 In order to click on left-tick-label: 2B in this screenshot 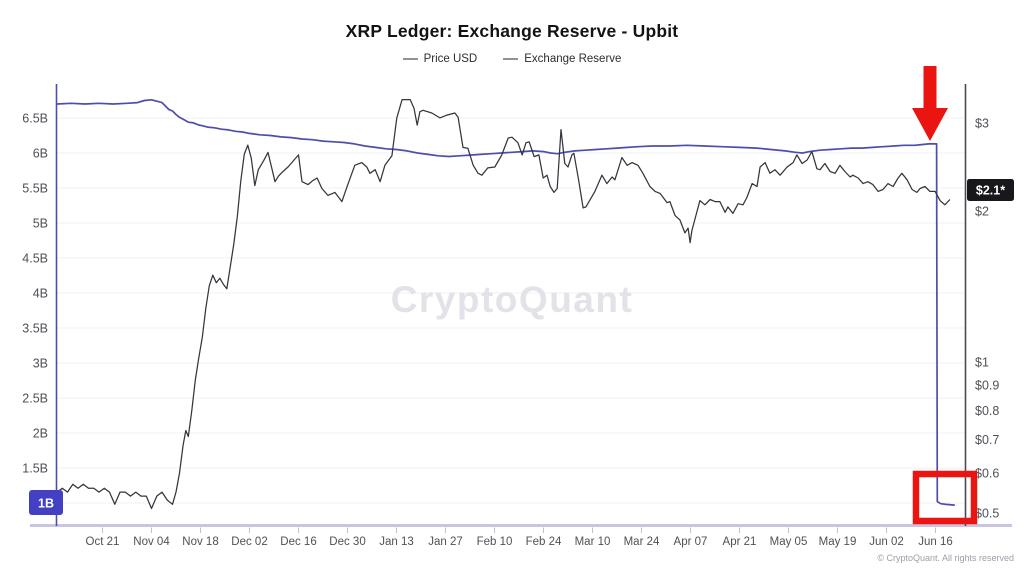, I will do `click(40, 434)`.